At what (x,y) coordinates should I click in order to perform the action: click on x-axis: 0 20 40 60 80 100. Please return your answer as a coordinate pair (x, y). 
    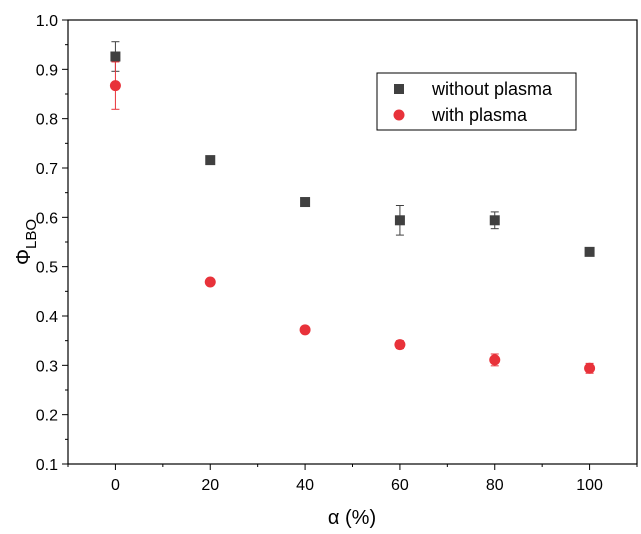
    Looking at the image, I should click on (352, 479).